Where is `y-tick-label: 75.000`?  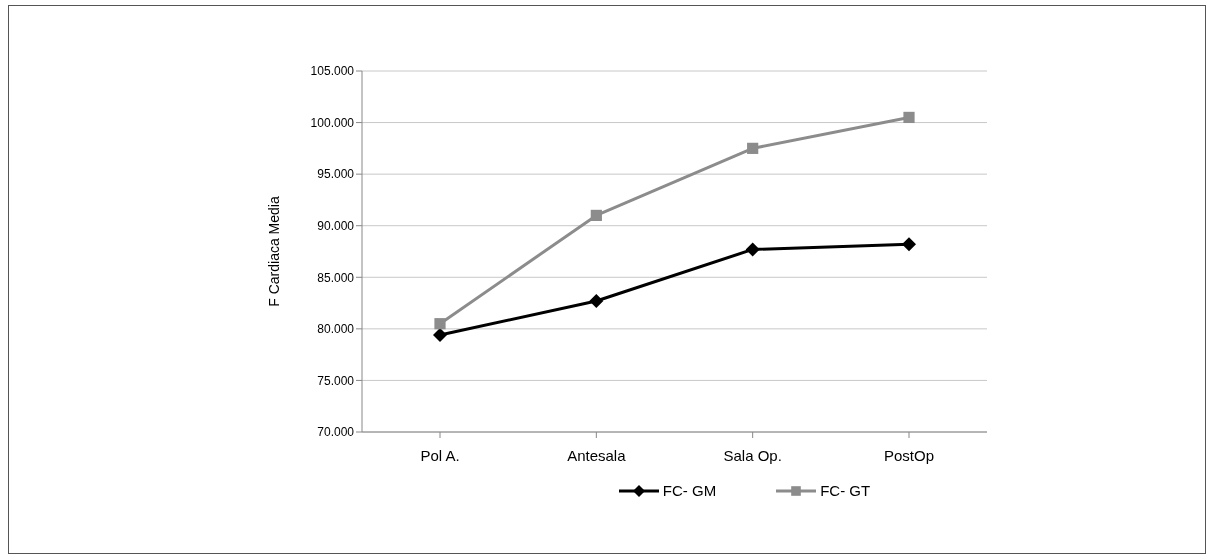
y-tick-label: 75.000 is located at coordinates (336, 380).